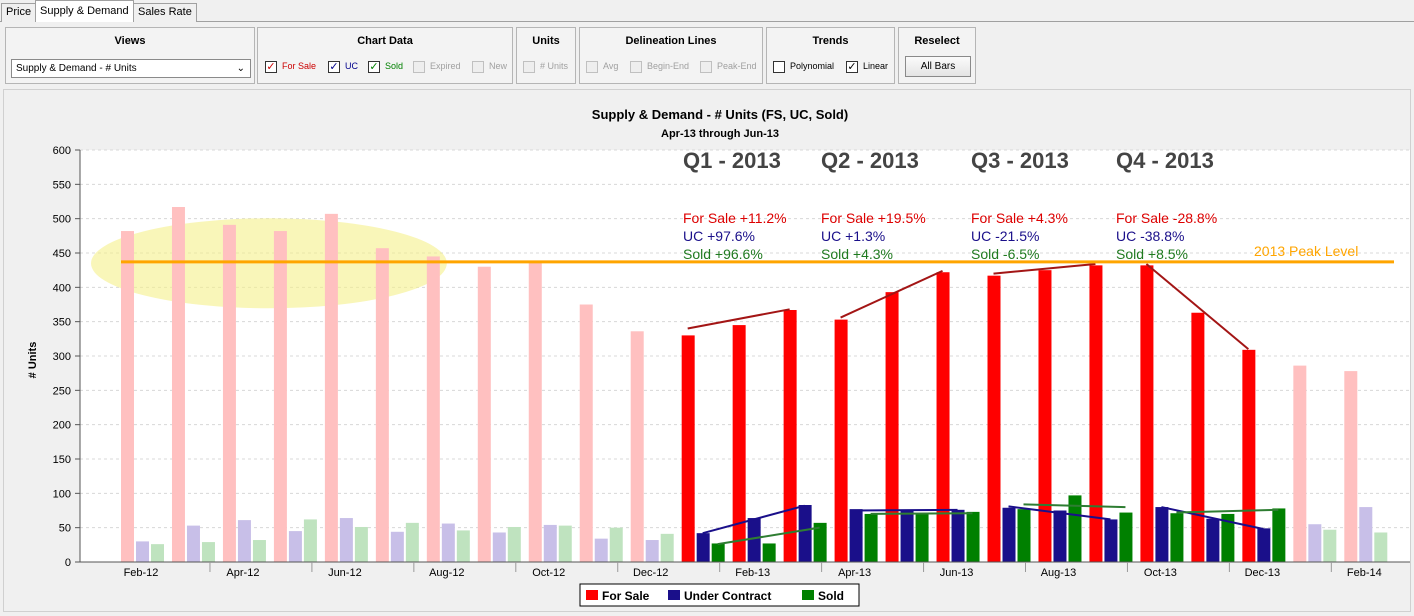  Describe the element at coordinates (1152, 254) in the screenshot. I see `quarter-sold-change: Sold +8.5%` at that location.